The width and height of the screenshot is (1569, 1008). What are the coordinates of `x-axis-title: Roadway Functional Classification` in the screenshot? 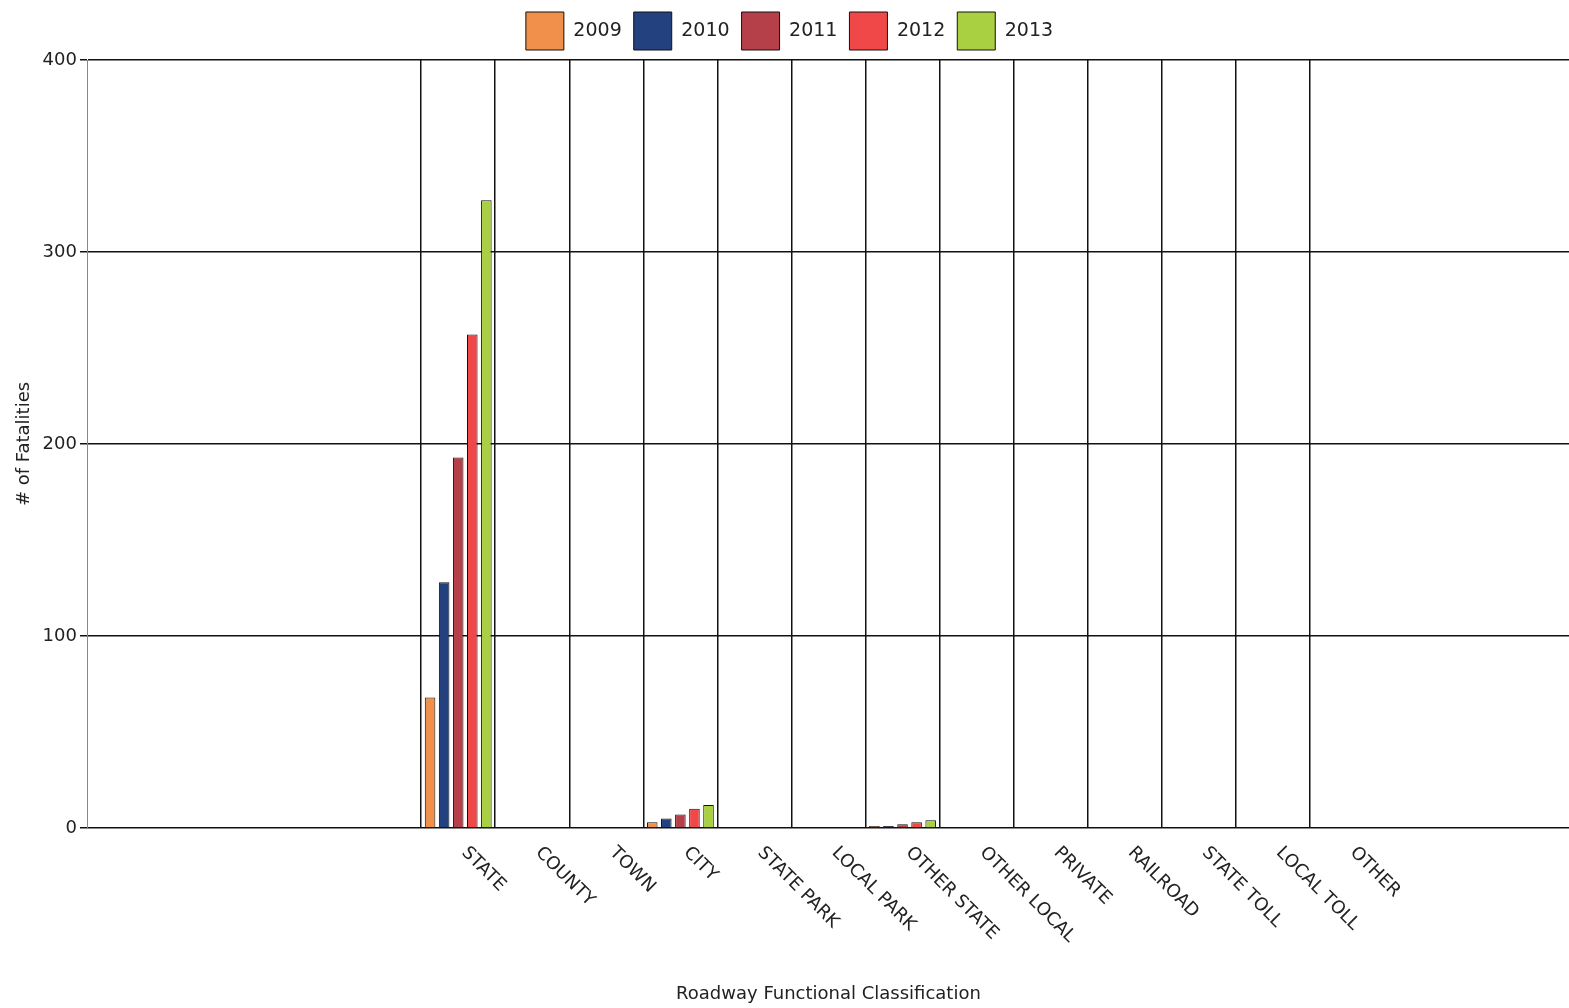 It's located at (828, 992).